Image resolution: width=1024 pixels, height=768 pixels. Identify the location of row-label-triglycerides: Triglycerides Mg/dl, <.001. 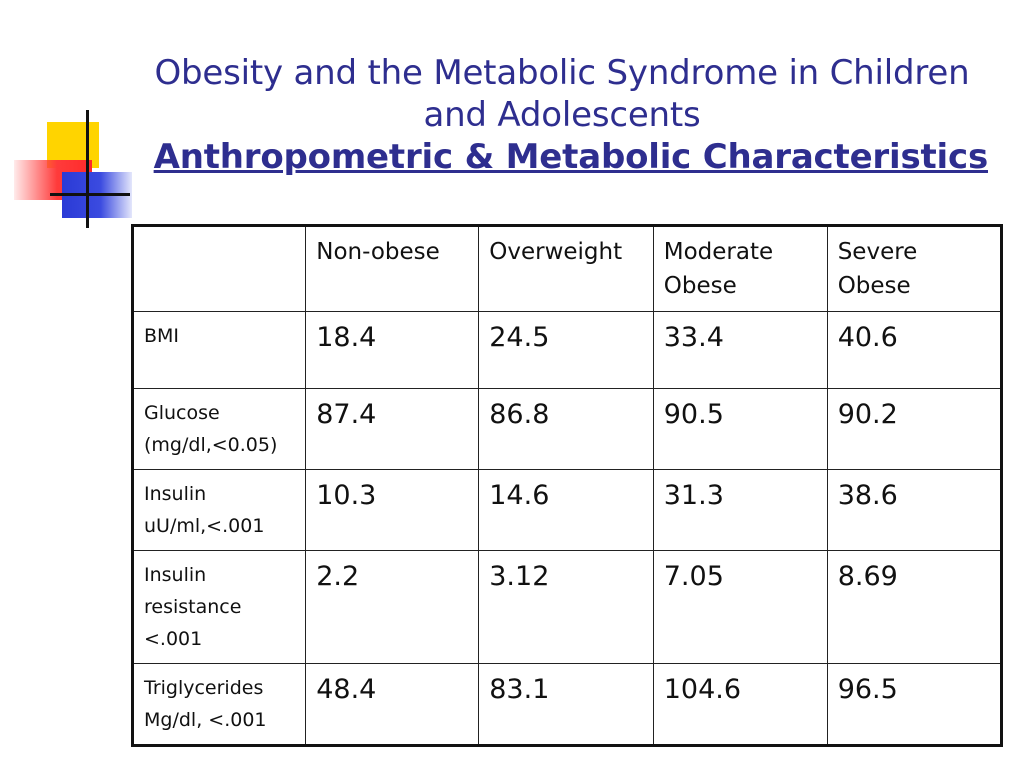
(219, 704).